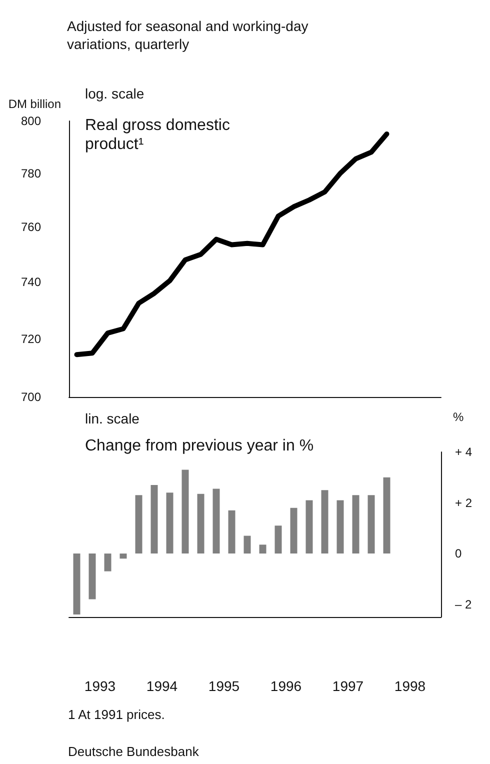  What do you see at coordinates (189, 35) in the screenshot?
I see `chart-title: Adjusted for seasonal and working-day variations, quarterly` at bounding box center [189, 35].